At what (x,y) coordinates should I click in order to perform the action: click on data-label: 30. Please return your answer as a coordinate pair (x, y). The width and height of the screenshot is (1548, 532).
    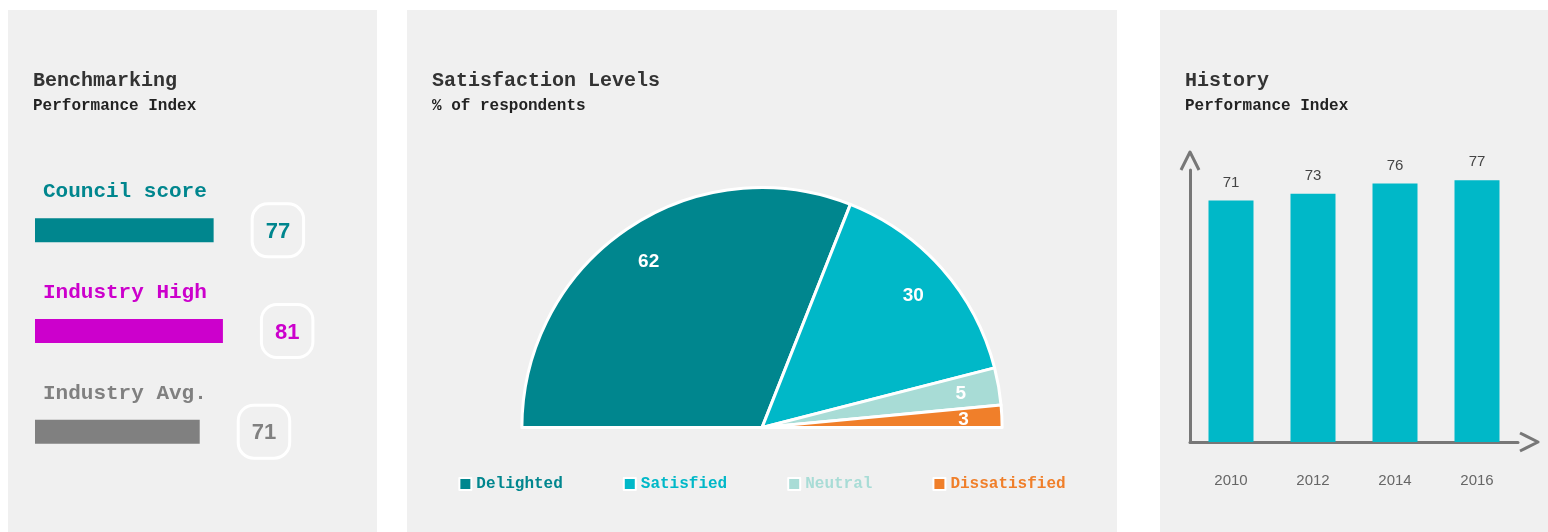
    Looking at the image, I should click on (913, 294).